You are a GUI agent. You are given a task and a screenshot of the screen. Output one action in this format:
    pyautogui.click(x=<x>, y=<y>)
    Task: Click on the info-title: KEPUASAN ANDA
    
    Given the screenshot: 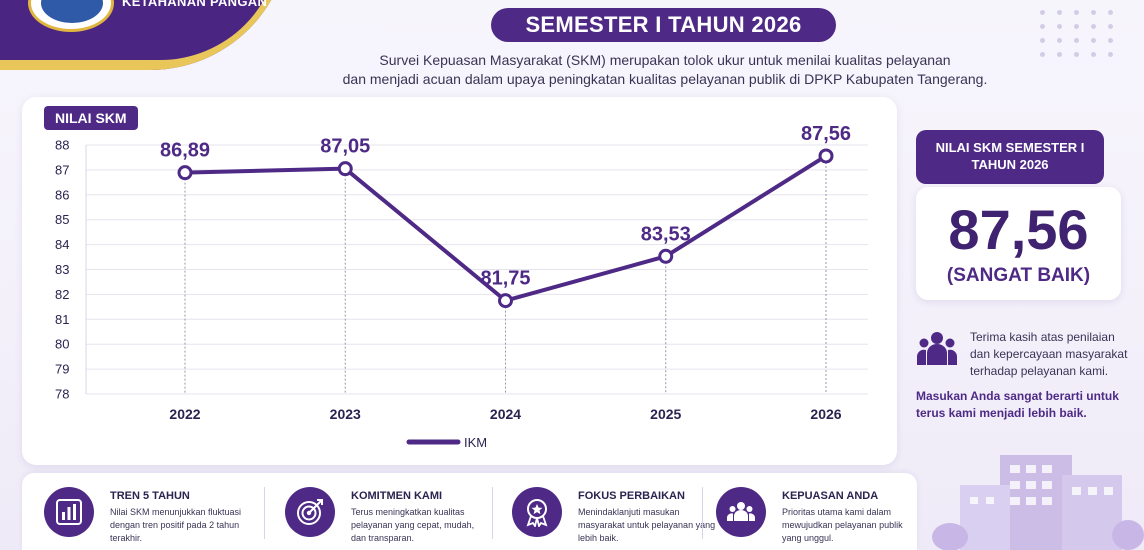 What is the action you would take?
    pyautogui.click(x=830, y=496)
    